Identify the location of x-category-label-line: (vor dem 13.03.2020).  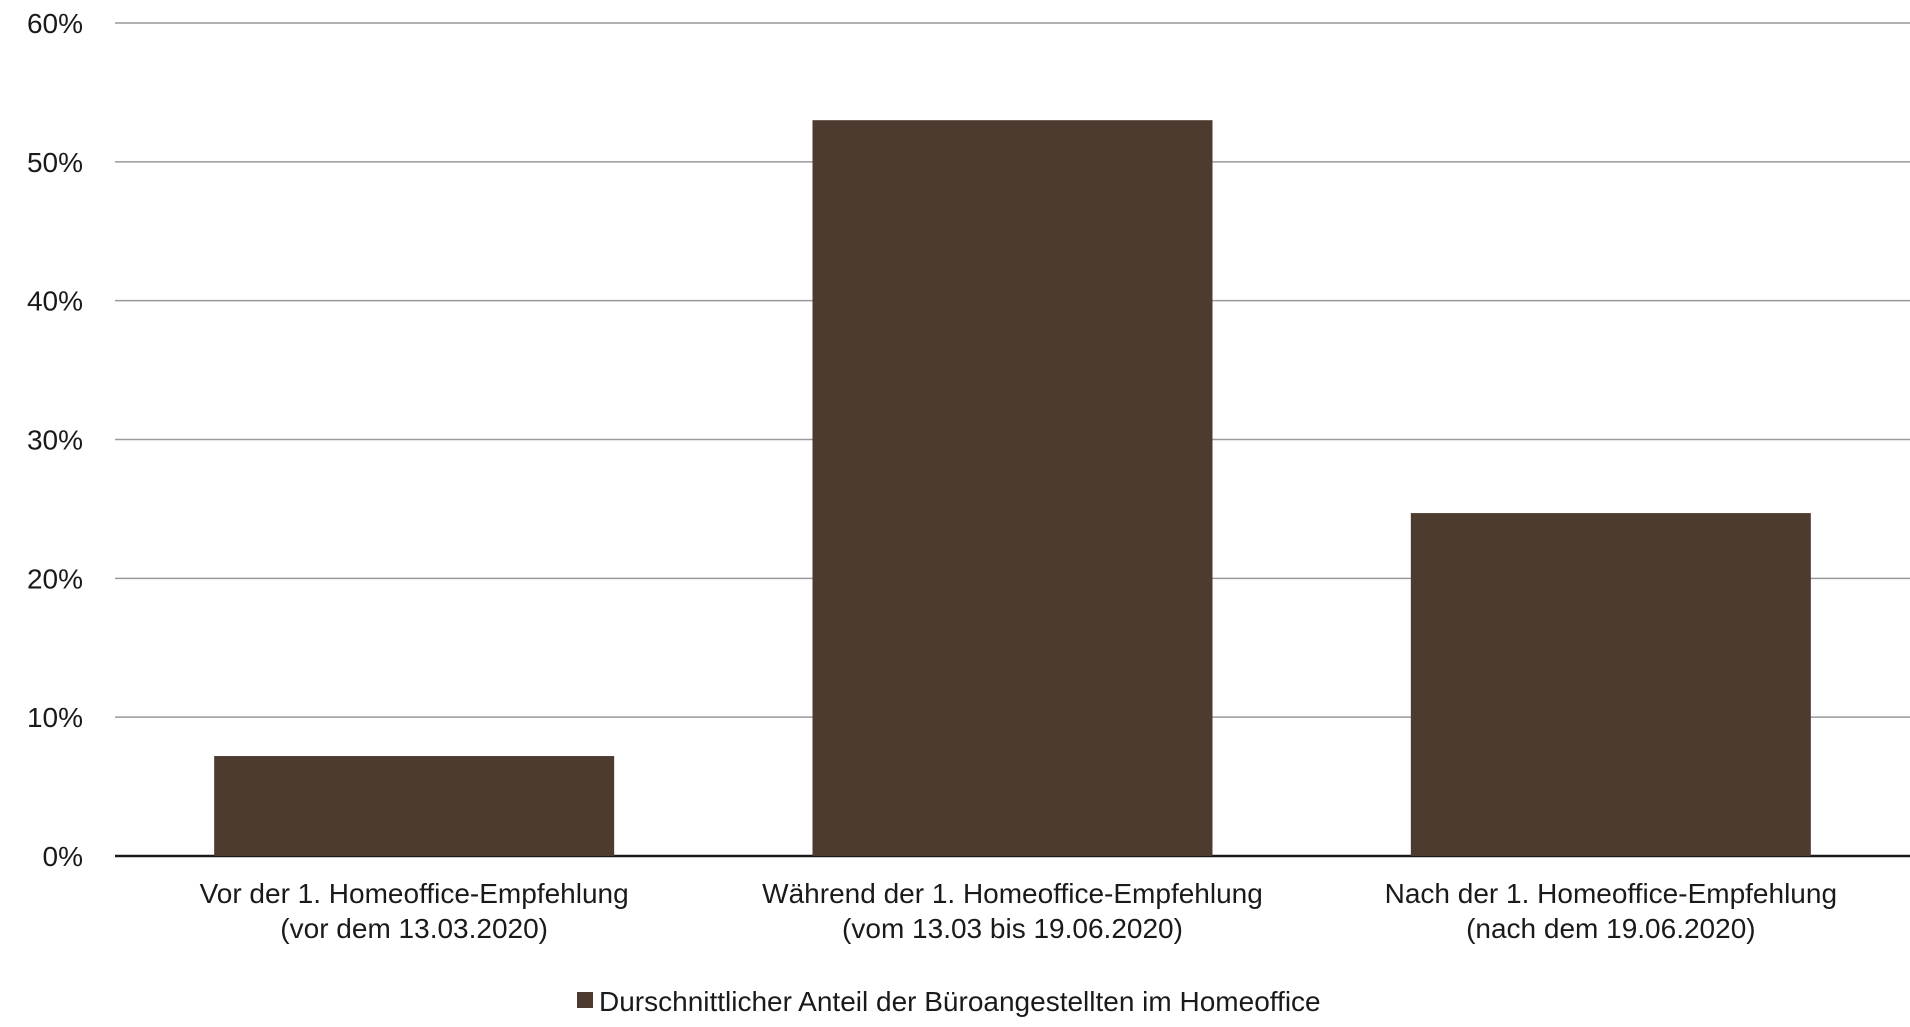
(414, 928).